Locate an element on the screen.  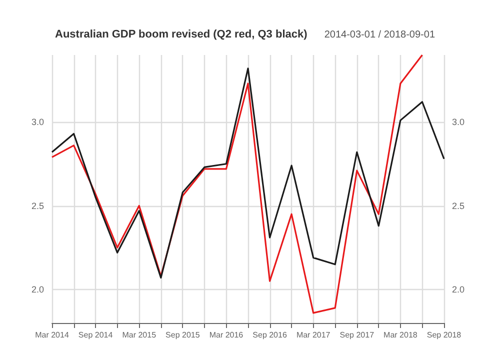
y2-tick-label: 3.0 is located at coordinates (458, 122).